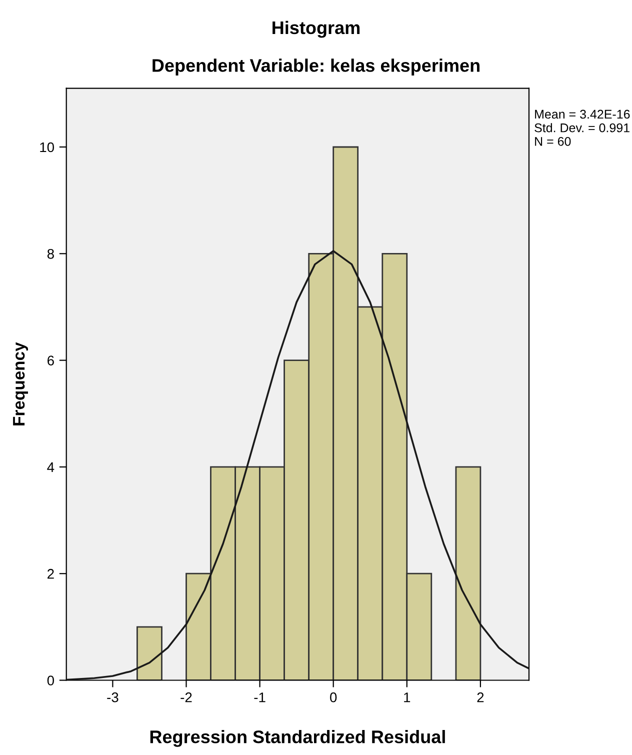 Image resolution: width=632 pixels, height=755 pixels. Describe the element at coordinates (51, 573) in the screenshot. I see `y-tick-label: 2` at that location.